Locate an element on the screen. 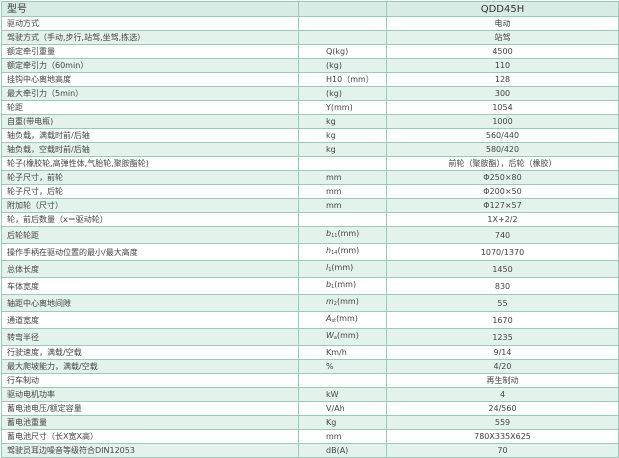 This screenshot has height=458, width=619. spec-unit: Kg is located at coordinates (342, 422).